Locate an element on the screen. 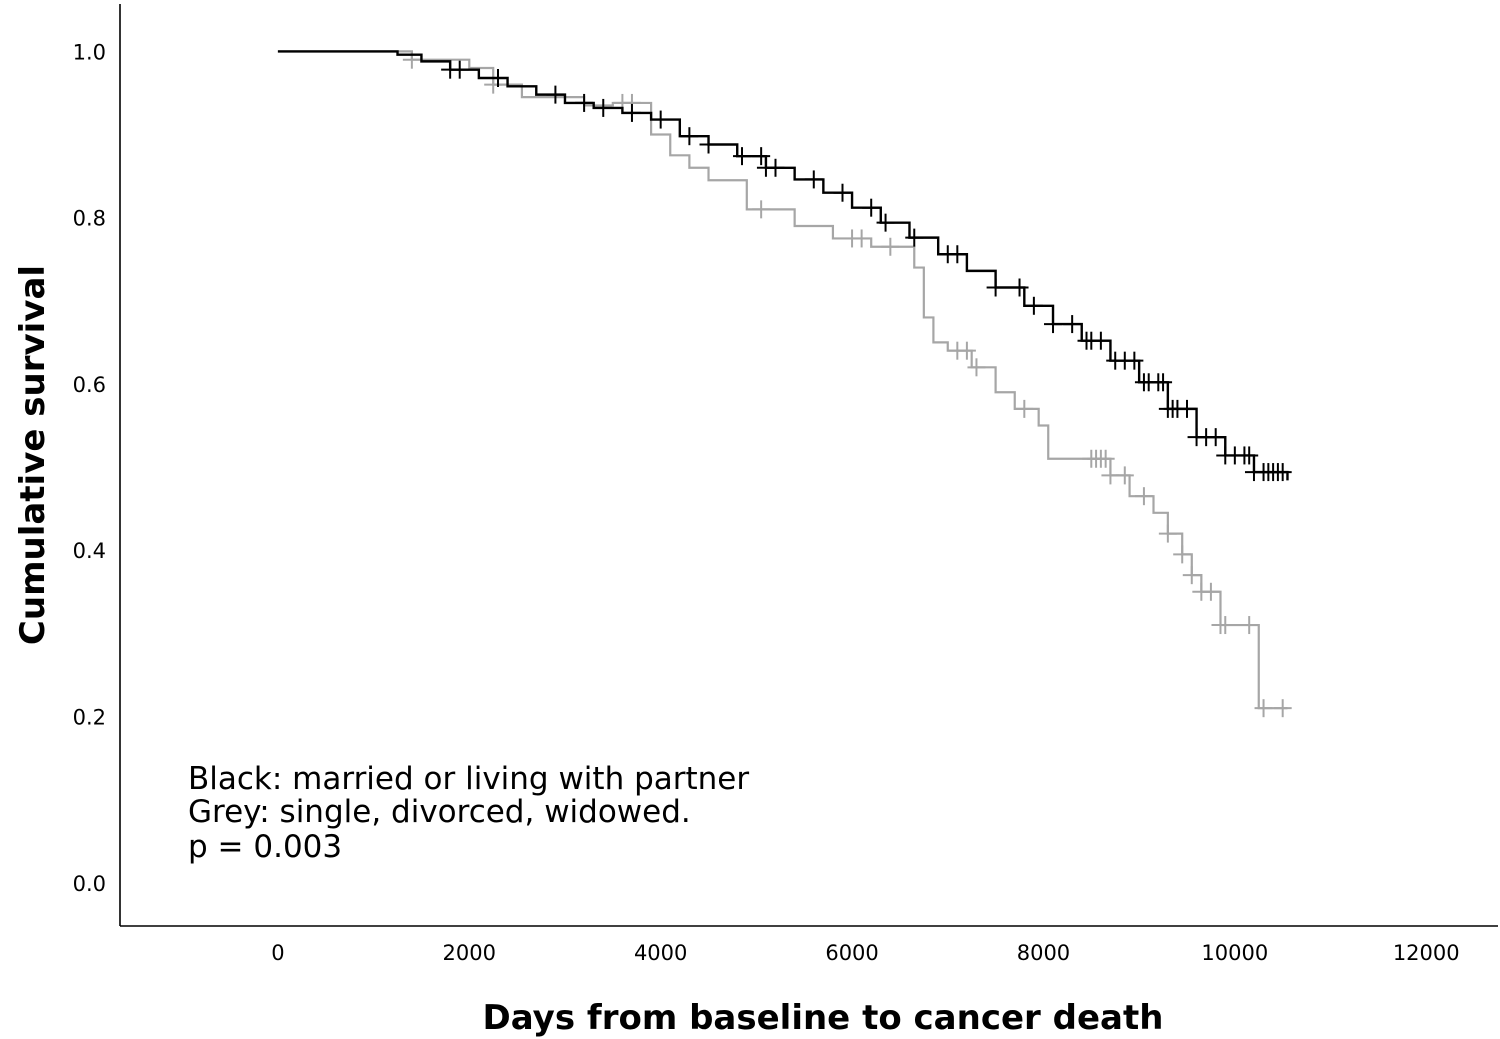  legend-note-black: Black: married or living with partner is located at coordinates (468, 779).